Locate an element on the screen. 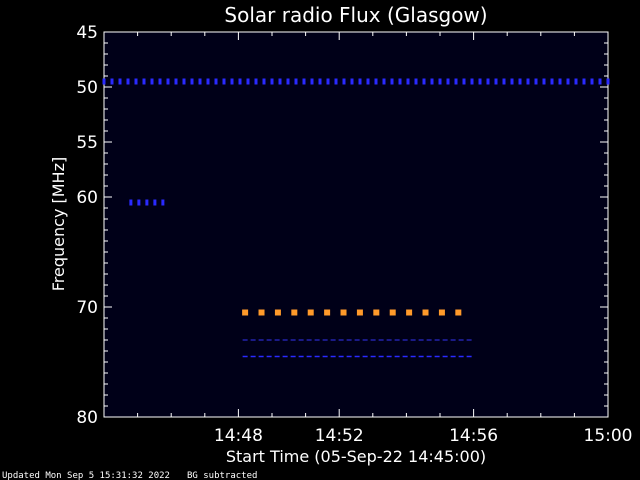 The height and width of the screenshot is (480, 640). bg-subtracted-note: BG subtracted is located at coordinates (222, 475).